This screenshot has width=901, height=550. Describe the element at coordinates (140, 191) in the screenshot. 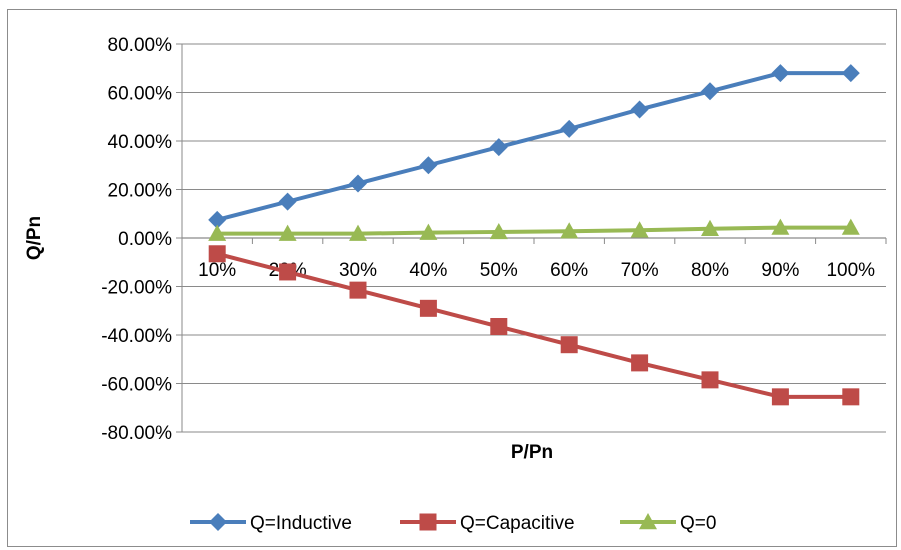

I see `y-tick-label: 20.00%` at that location.